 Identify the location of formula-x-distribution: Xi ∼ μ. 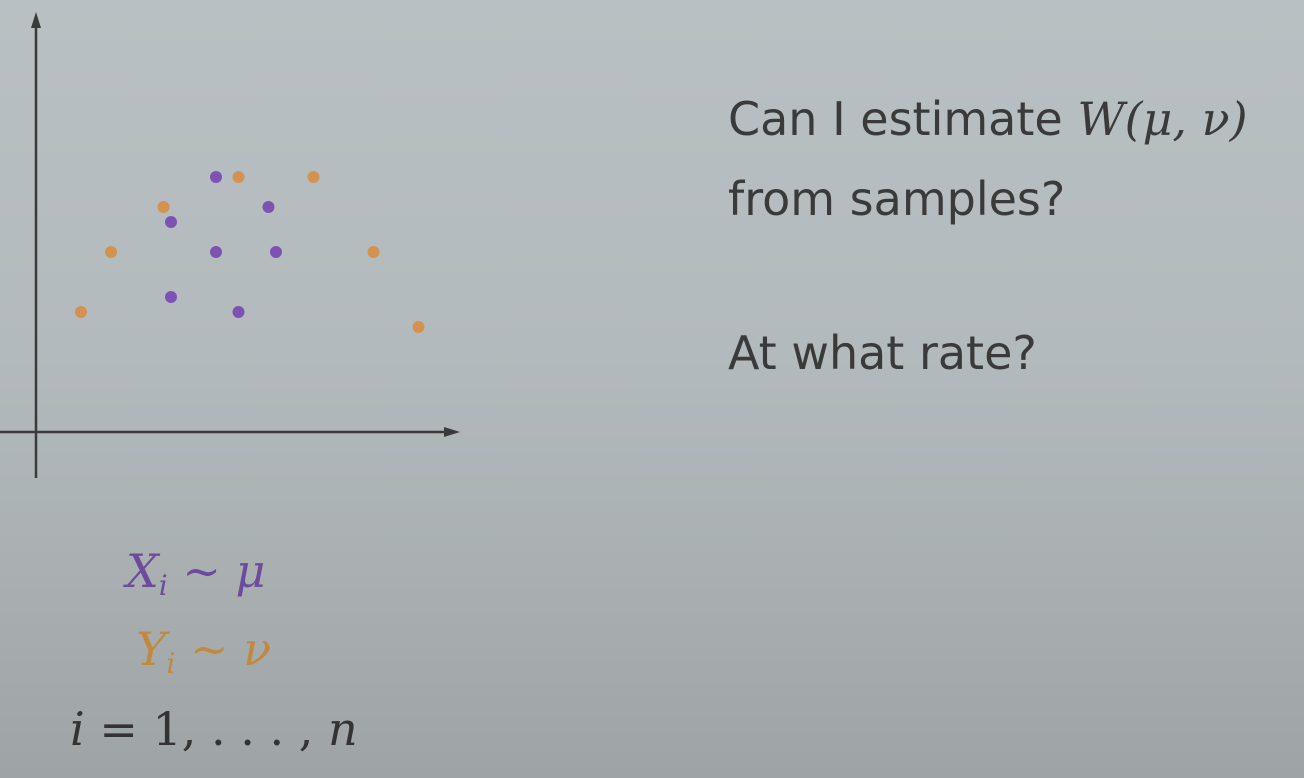
(195, 574).